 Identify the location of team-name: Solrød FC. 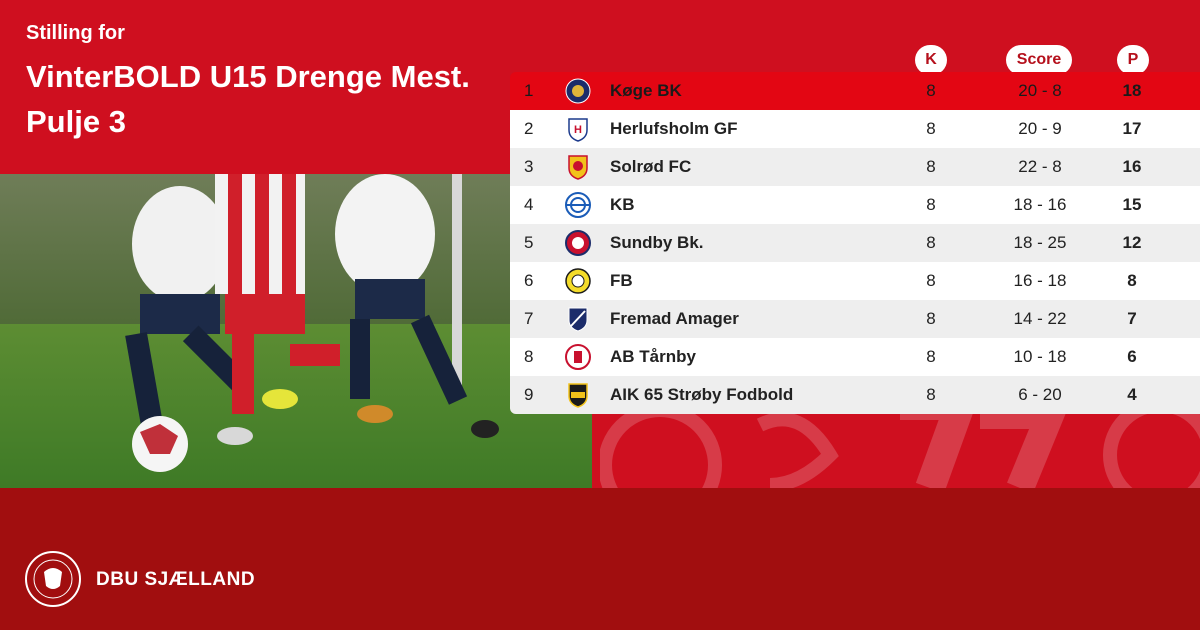
(651, 166).